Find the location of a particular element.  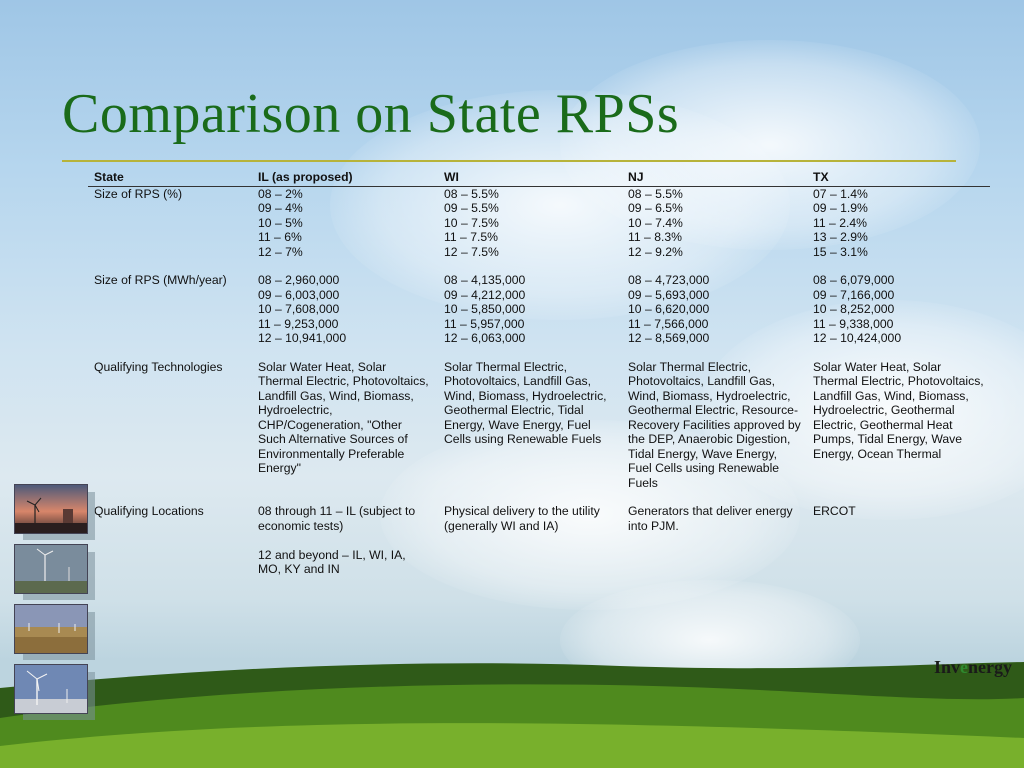

row-label: Size of RPS (%) is located at coordinates (138, 193).